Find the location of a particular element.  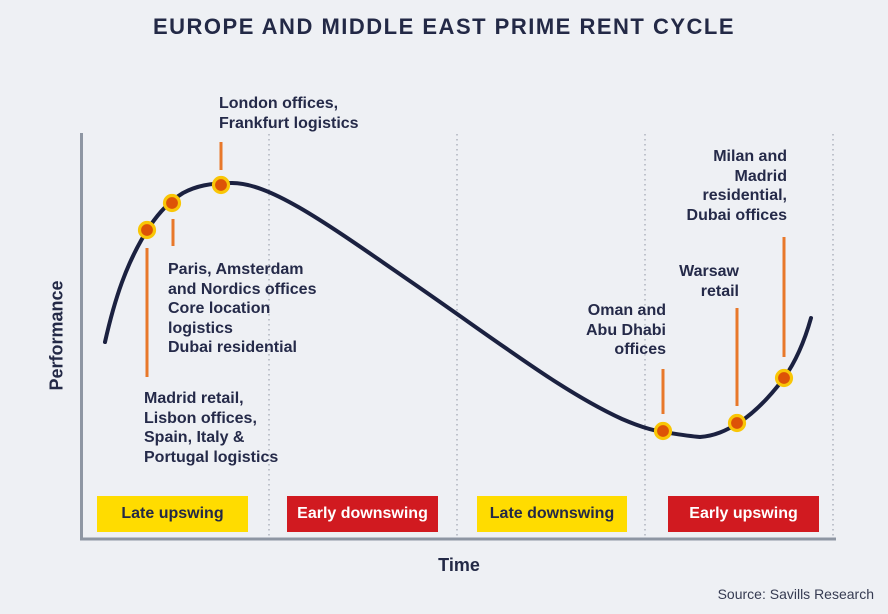

phase-badge-early-upswing: Early upswing is located at coordinates (743, 514).